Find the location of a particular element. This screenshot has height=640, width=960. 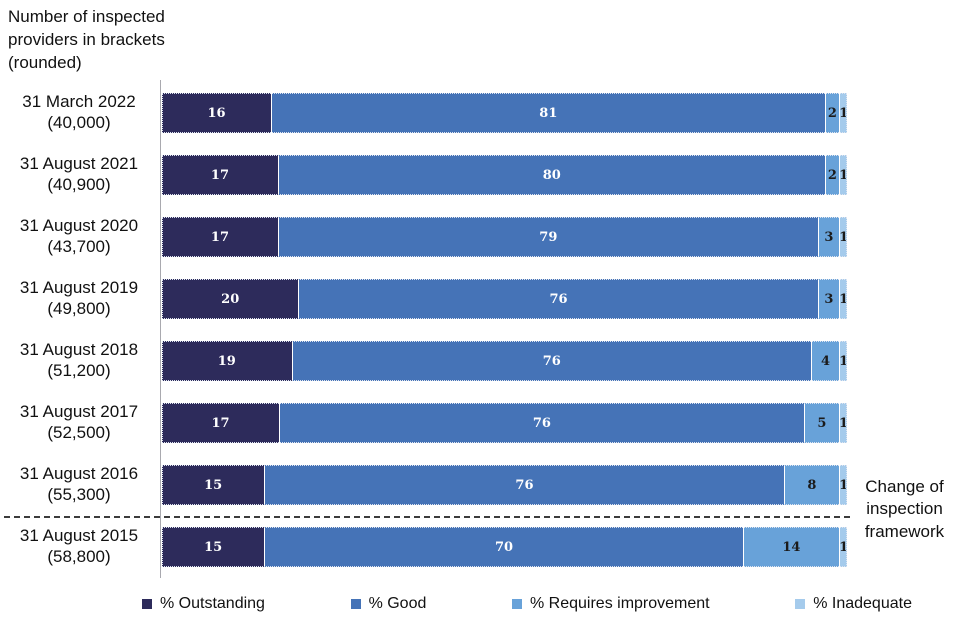

category-label: 31 August 2018 (51,200) is located at coordinates (79, 360).